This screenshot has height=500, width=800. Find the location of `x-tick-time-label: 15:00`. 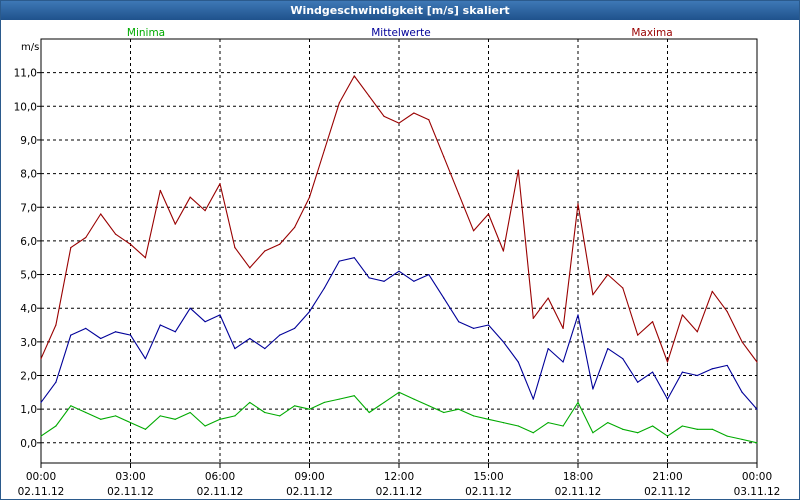

x-tick-time-label: 15:00 is located at coordinates (488, 477).